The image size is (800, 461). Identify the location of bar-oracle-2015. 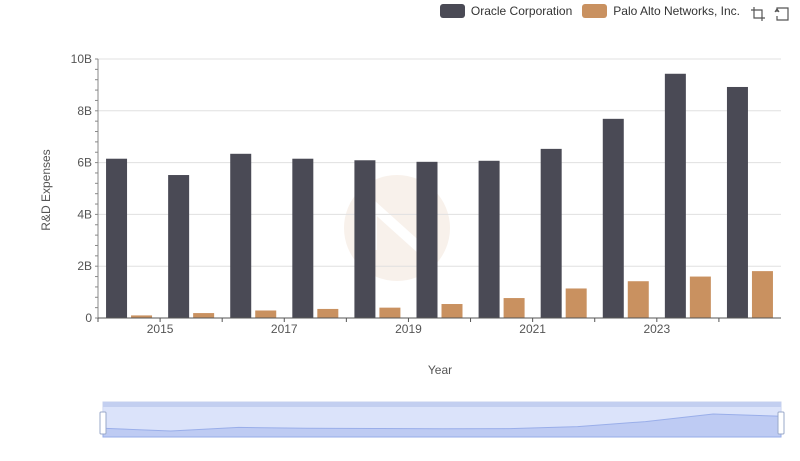
(179, 246).